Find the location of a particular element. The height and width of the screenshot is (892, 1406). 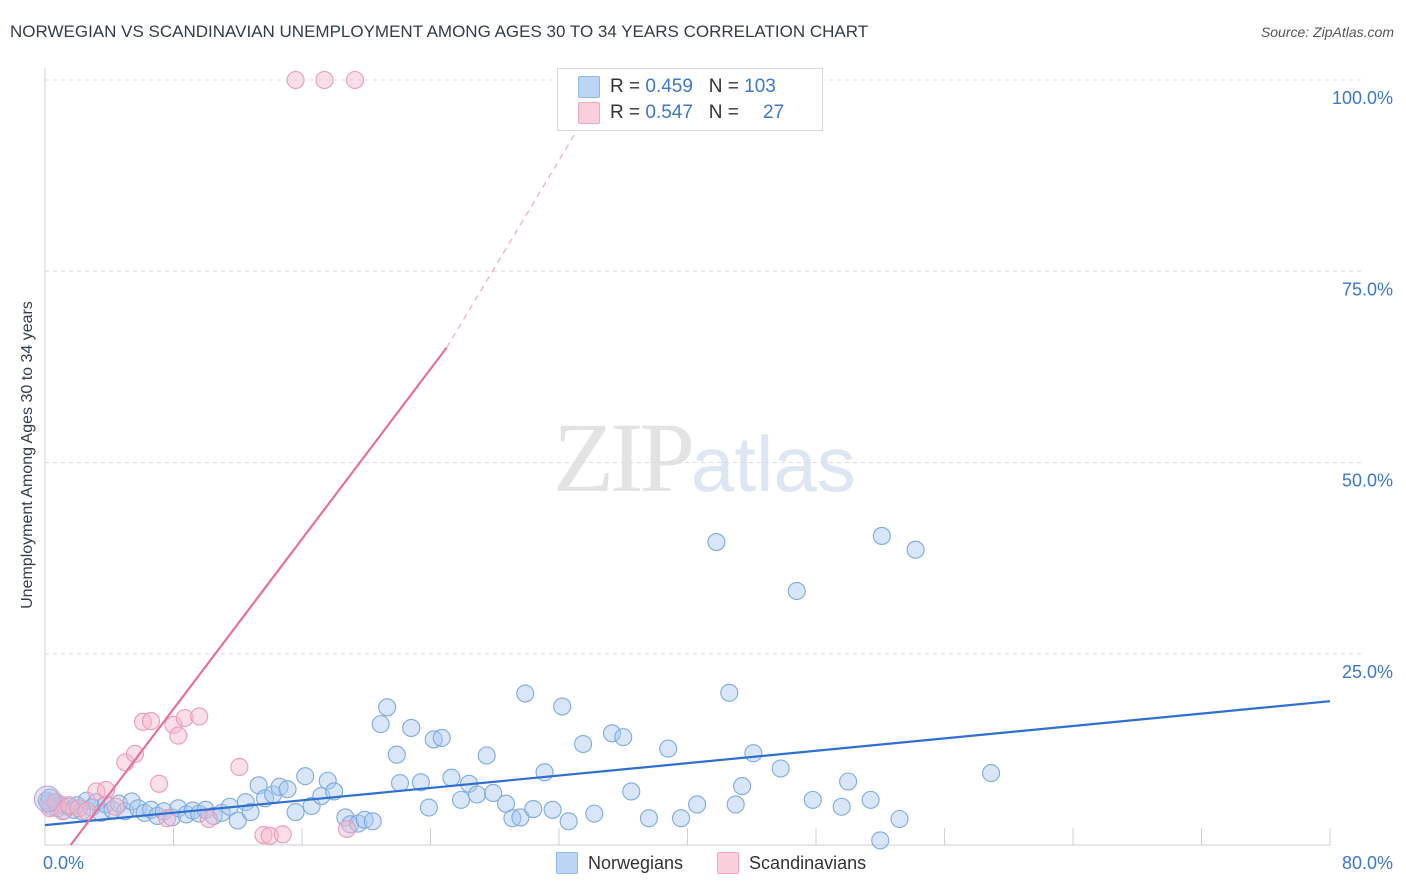

trend-line-scandinavians-extension is located at coordinates (527, 214).